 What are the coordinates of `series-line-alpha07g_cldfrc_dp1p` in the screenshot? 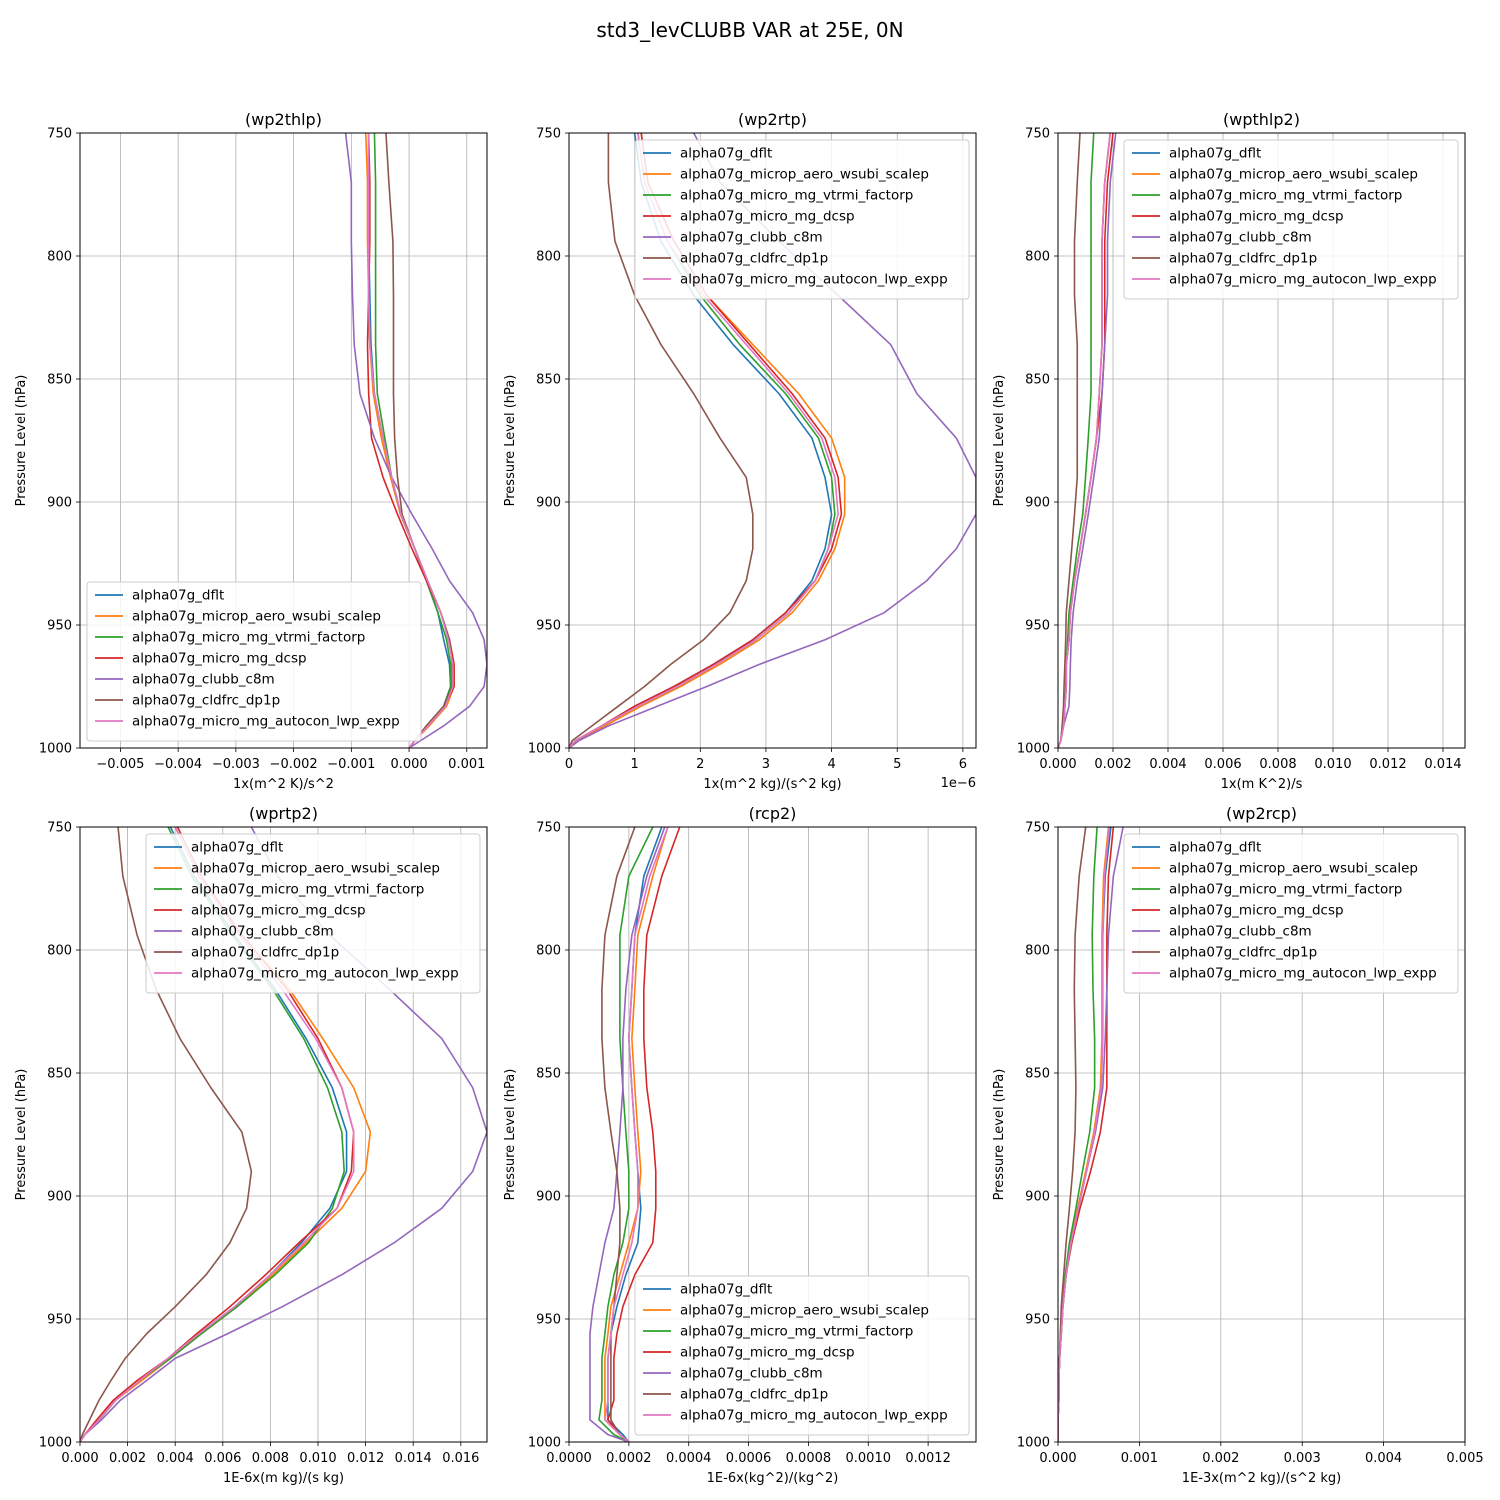 It's located at (618, 1134).